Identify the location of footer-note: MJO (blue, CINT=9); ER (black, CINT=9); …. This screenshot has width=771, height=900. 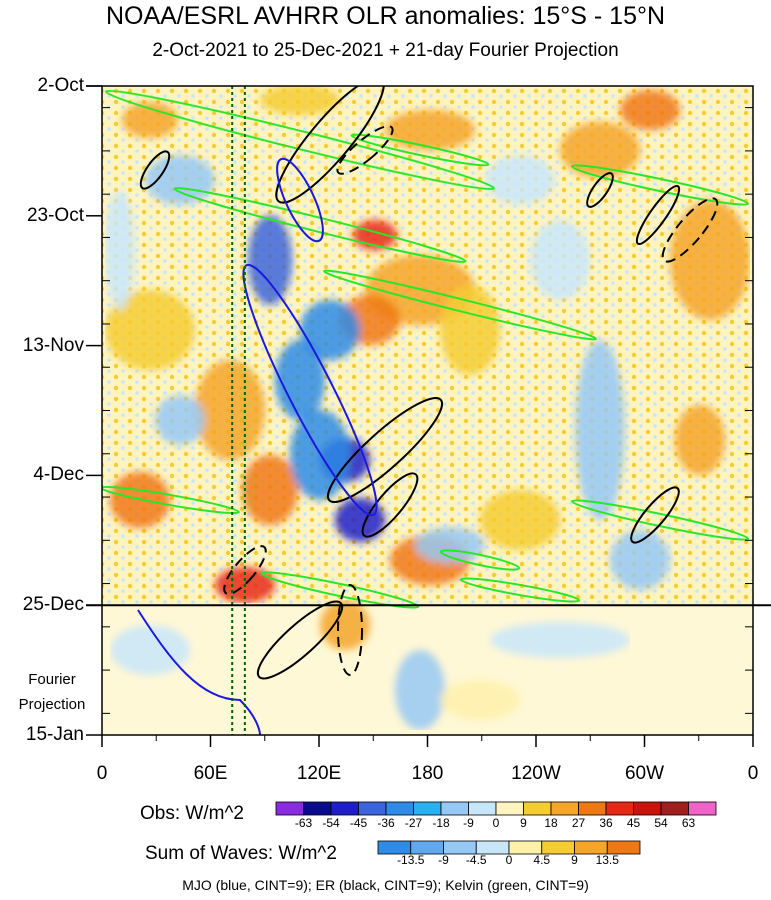
(385, 885).